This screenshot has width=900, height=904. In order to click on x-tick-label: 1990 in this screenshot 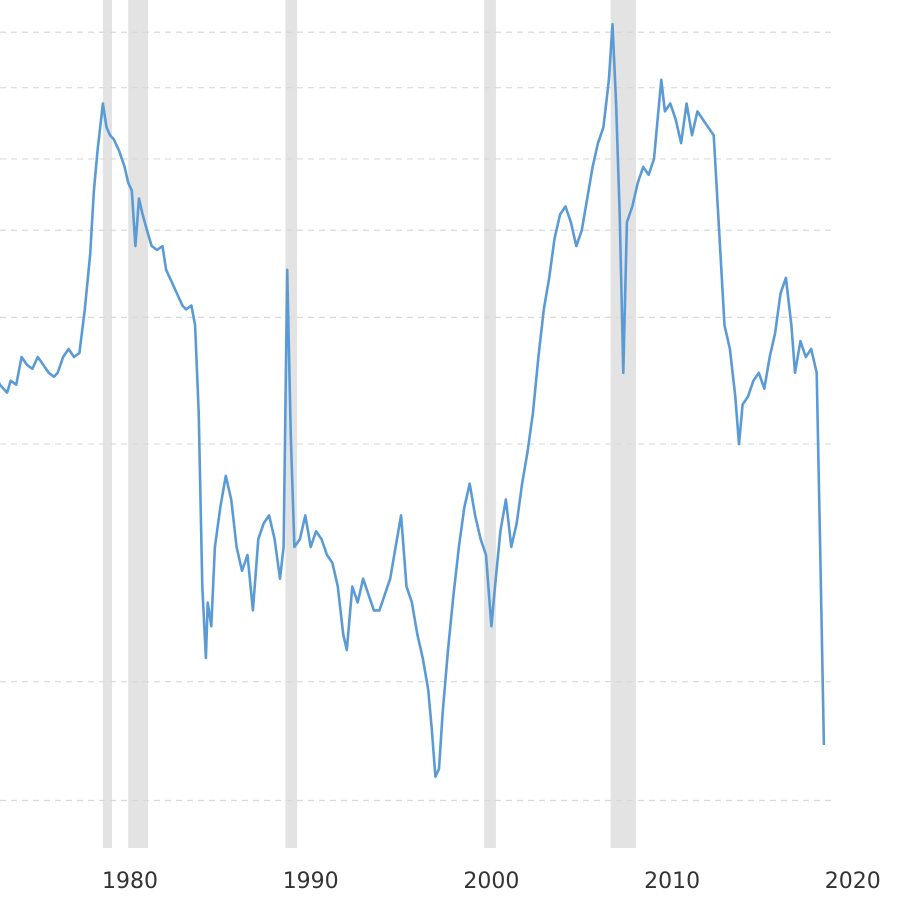, I will do `click(311, 881)`.